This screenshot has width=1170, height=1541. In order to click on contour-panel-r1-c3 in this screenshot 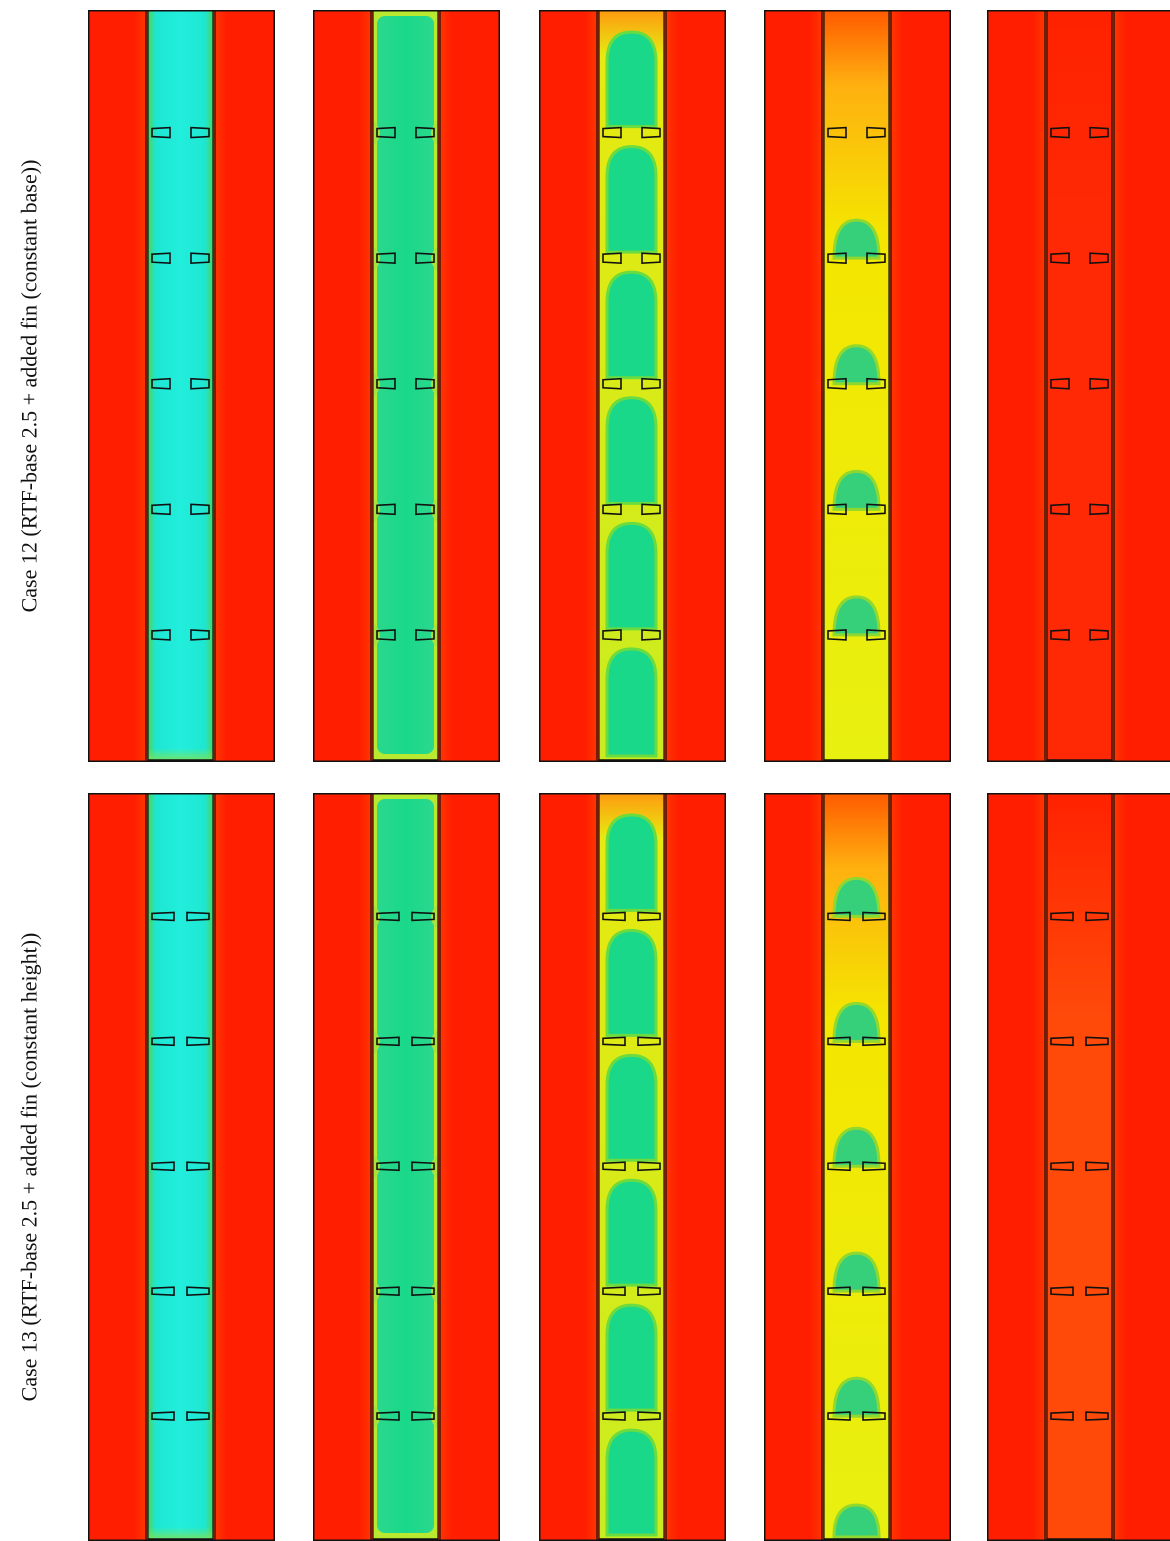, I will do `click(632, 386)`.